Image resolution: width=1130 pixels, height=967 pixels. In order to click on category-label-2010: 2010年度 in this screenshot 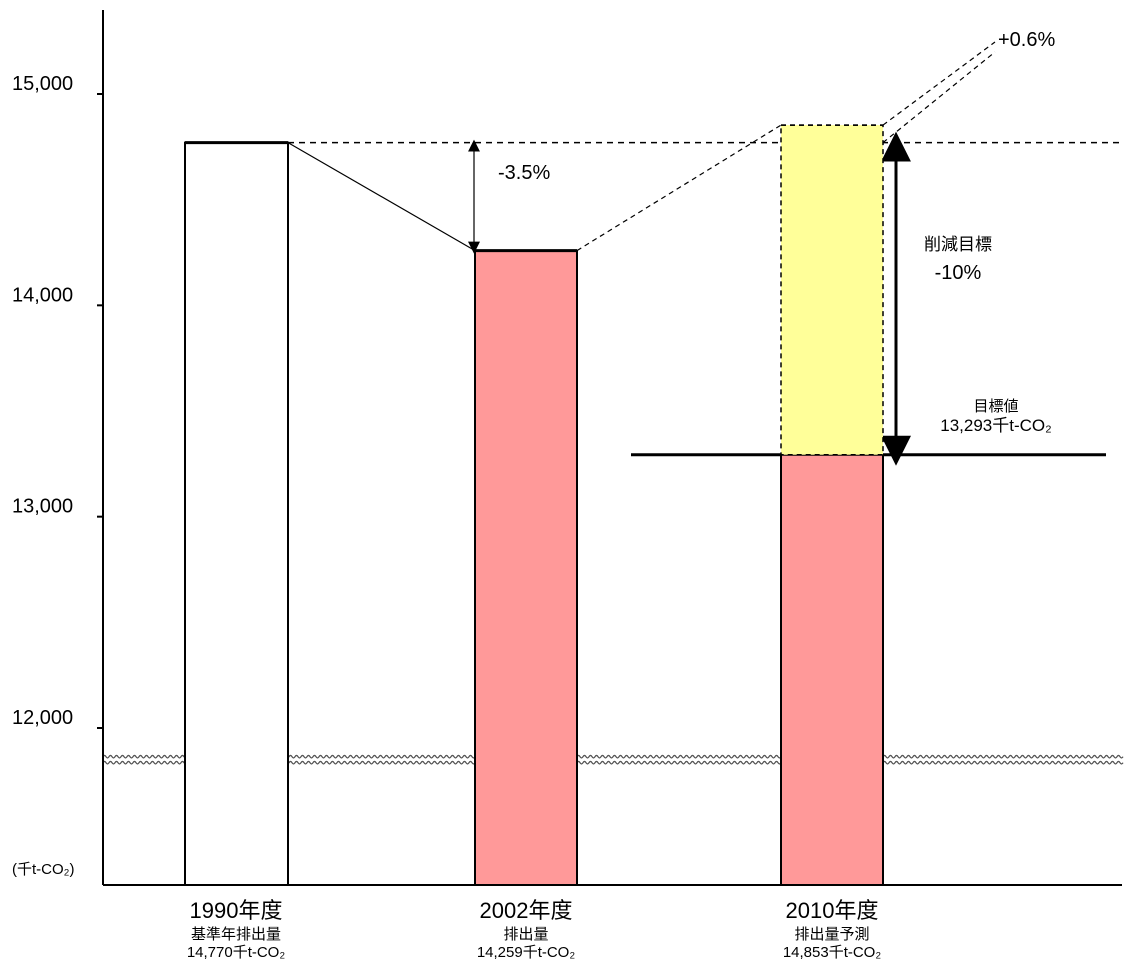, I will do `click(832, 910)`.